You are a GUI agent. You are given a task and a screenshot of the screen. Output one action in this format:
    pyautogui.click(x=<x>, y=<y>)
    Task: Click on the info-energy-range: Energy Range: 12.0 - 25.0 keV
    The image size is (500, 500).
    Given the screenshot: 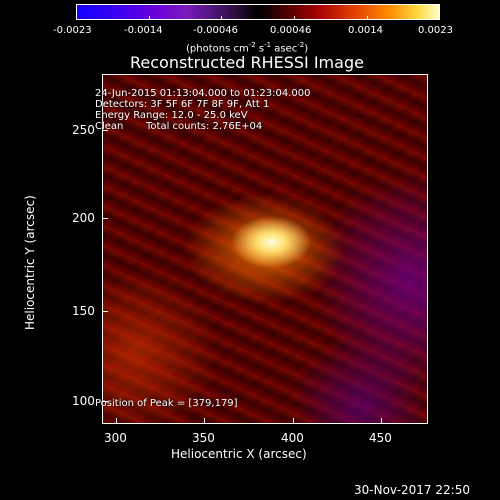 What is the action you would take?
    pyautogui.click(x=171, y=115)
    